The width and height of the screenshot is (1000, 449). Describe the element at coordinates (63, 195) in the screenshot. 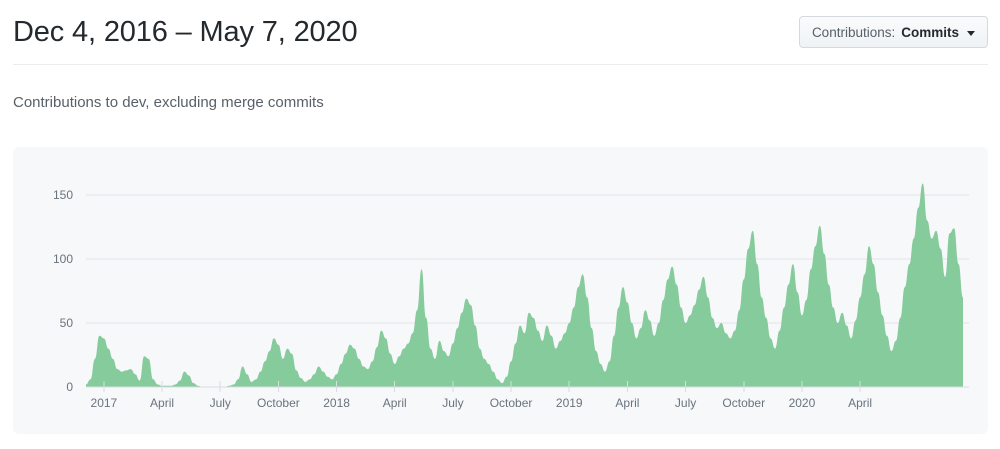

I see `ytick-label: 150` at that location.